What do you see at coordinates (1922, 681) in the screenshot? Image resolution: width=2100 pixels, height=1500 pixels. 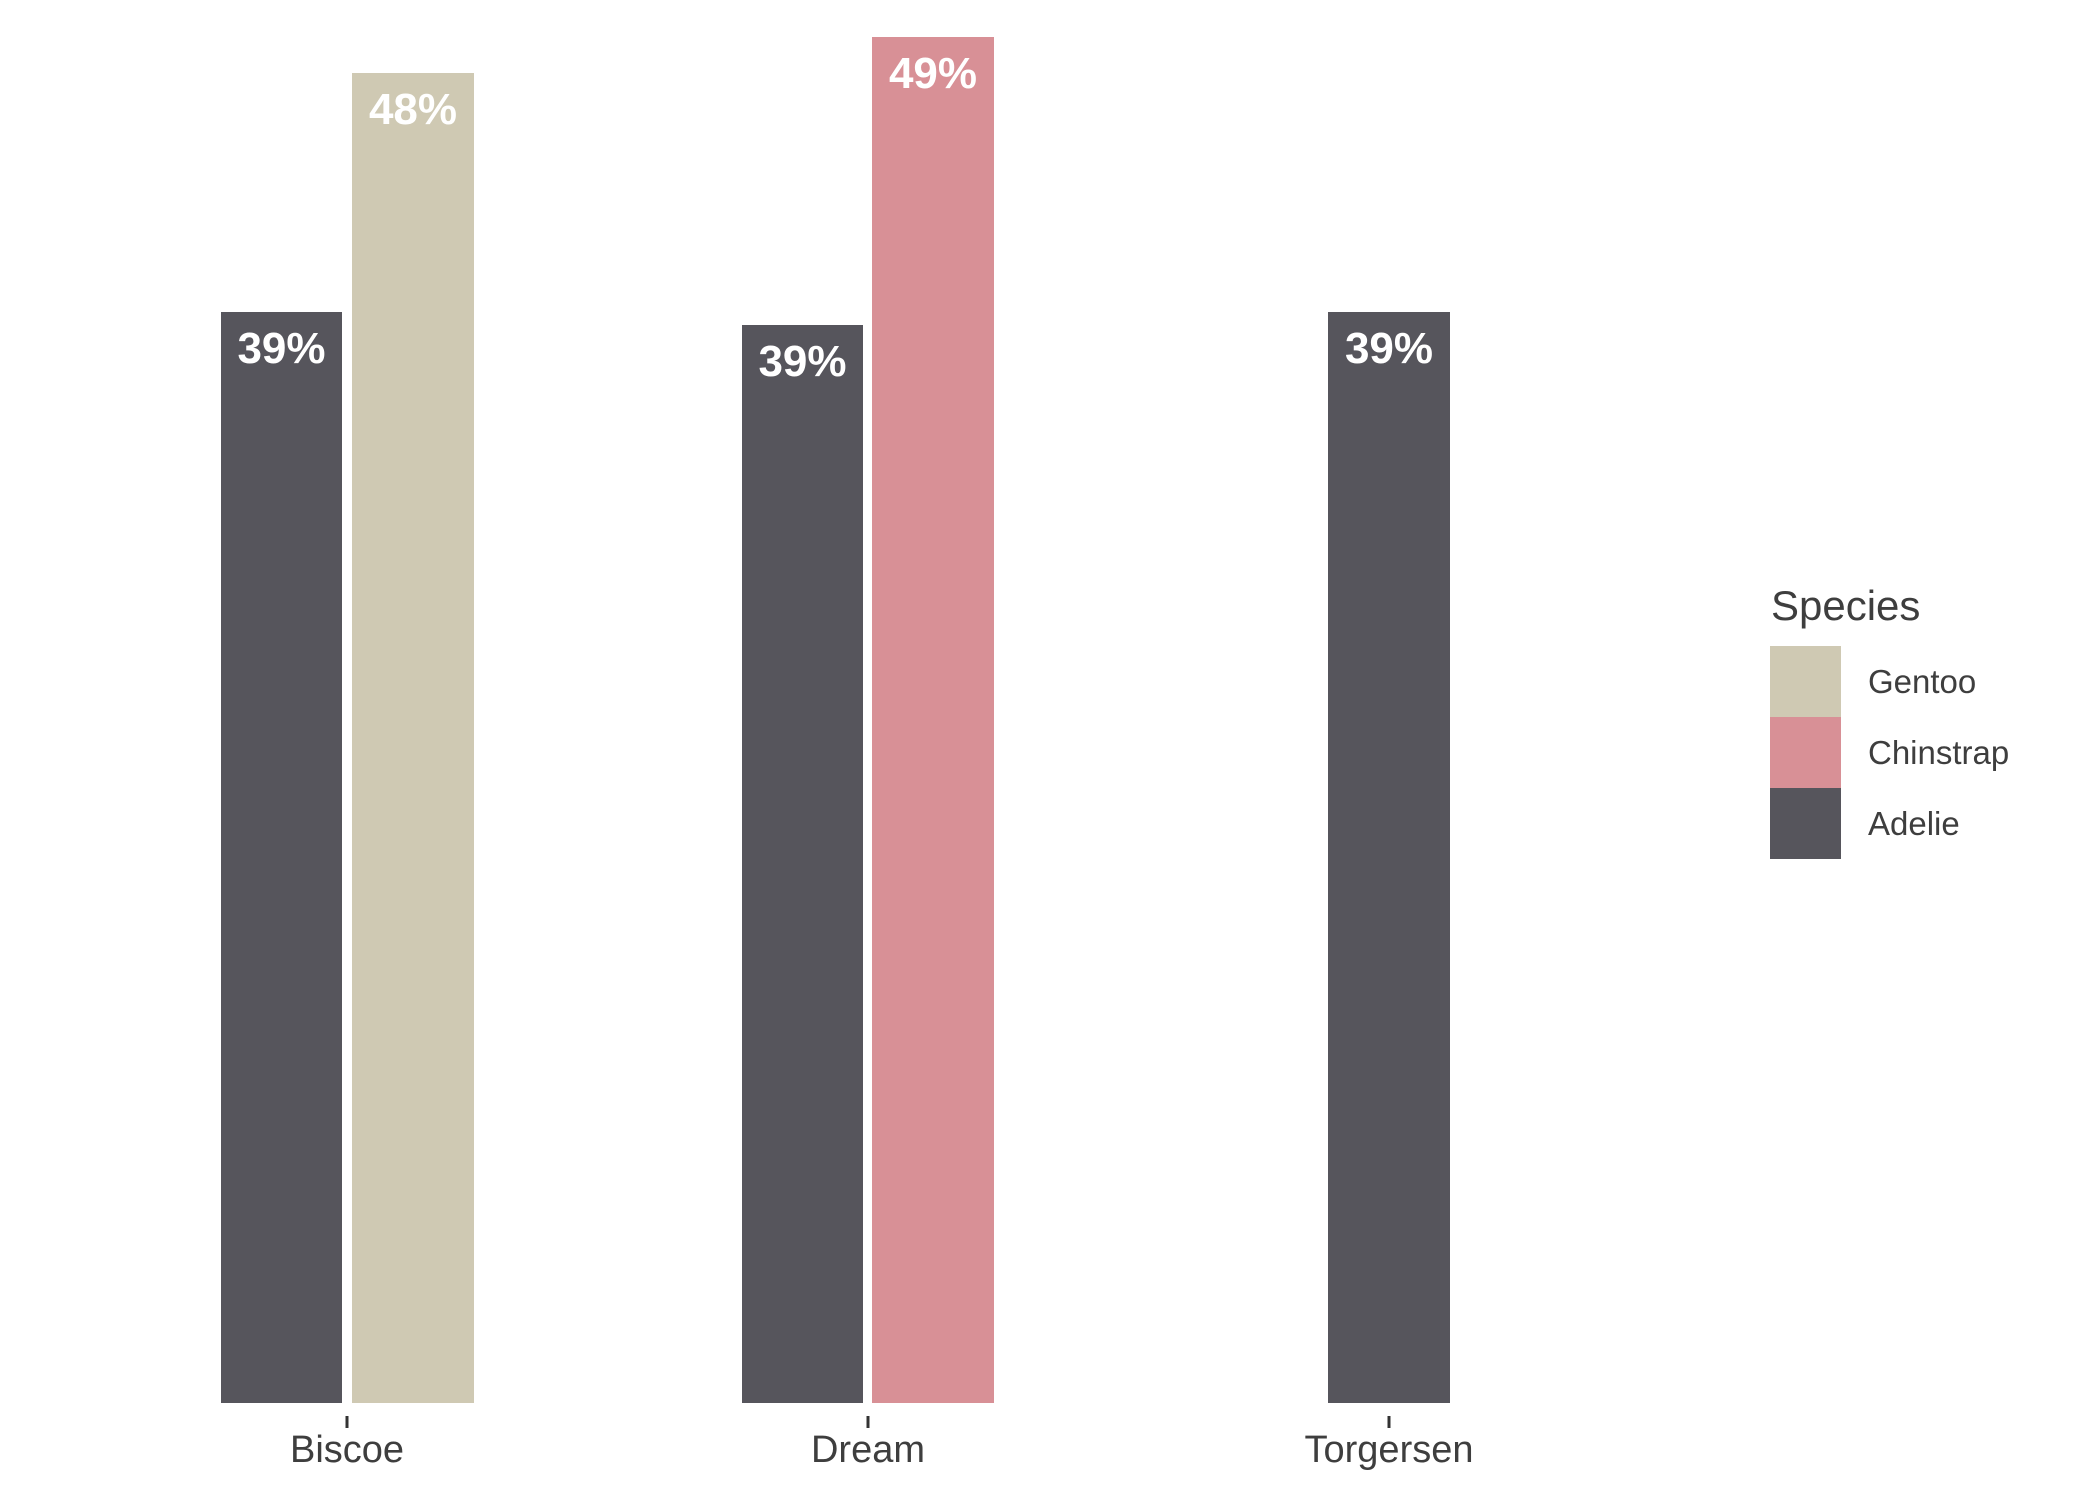 I see `legend-label-gentoo: Gentoo` at bounding box center [1922, 681].